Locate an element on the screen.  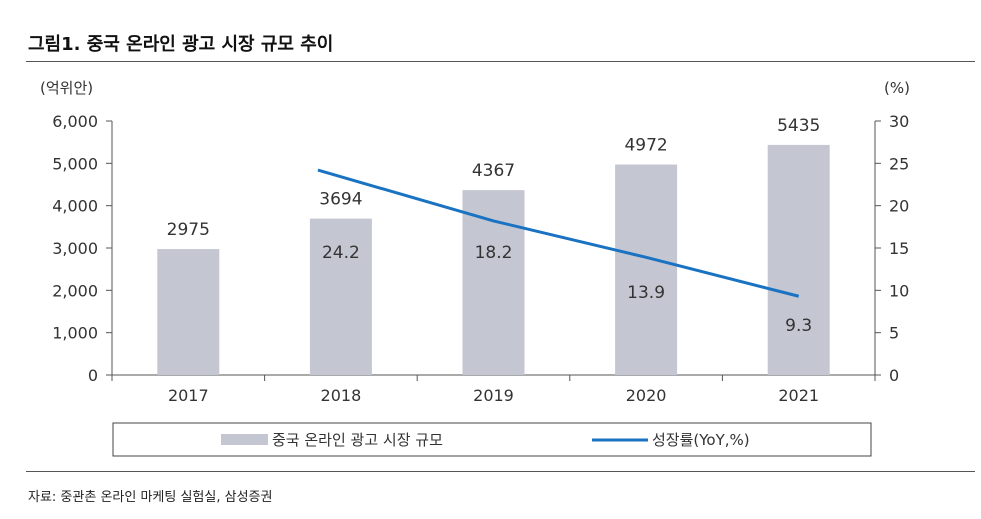
bar-value-label: 4972 is located at coordinates (645, 146).